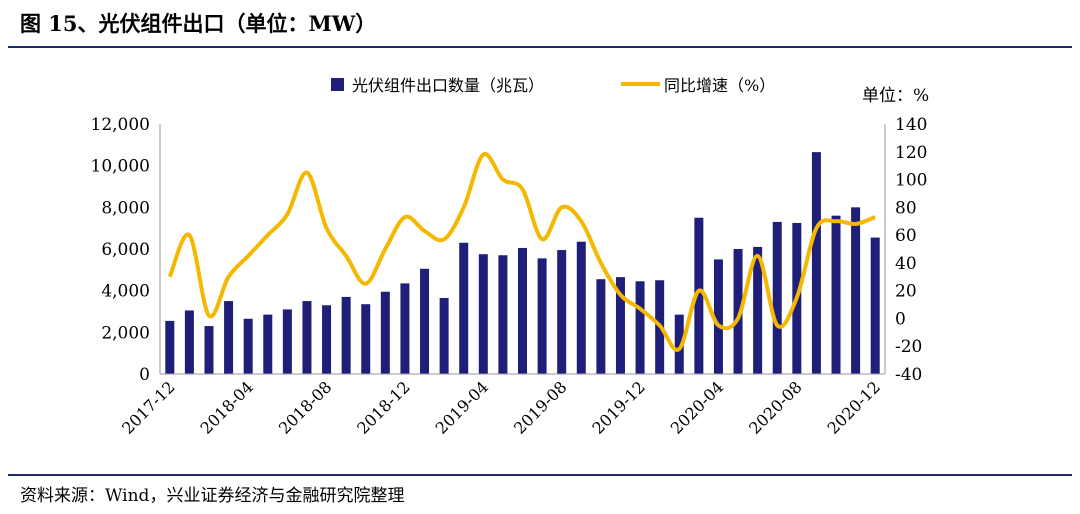 This screenshot has width=1080, height=514. I want to click on legend-bar-label: 光伏组件出口数量（兆瓦）, so click(448, 85).